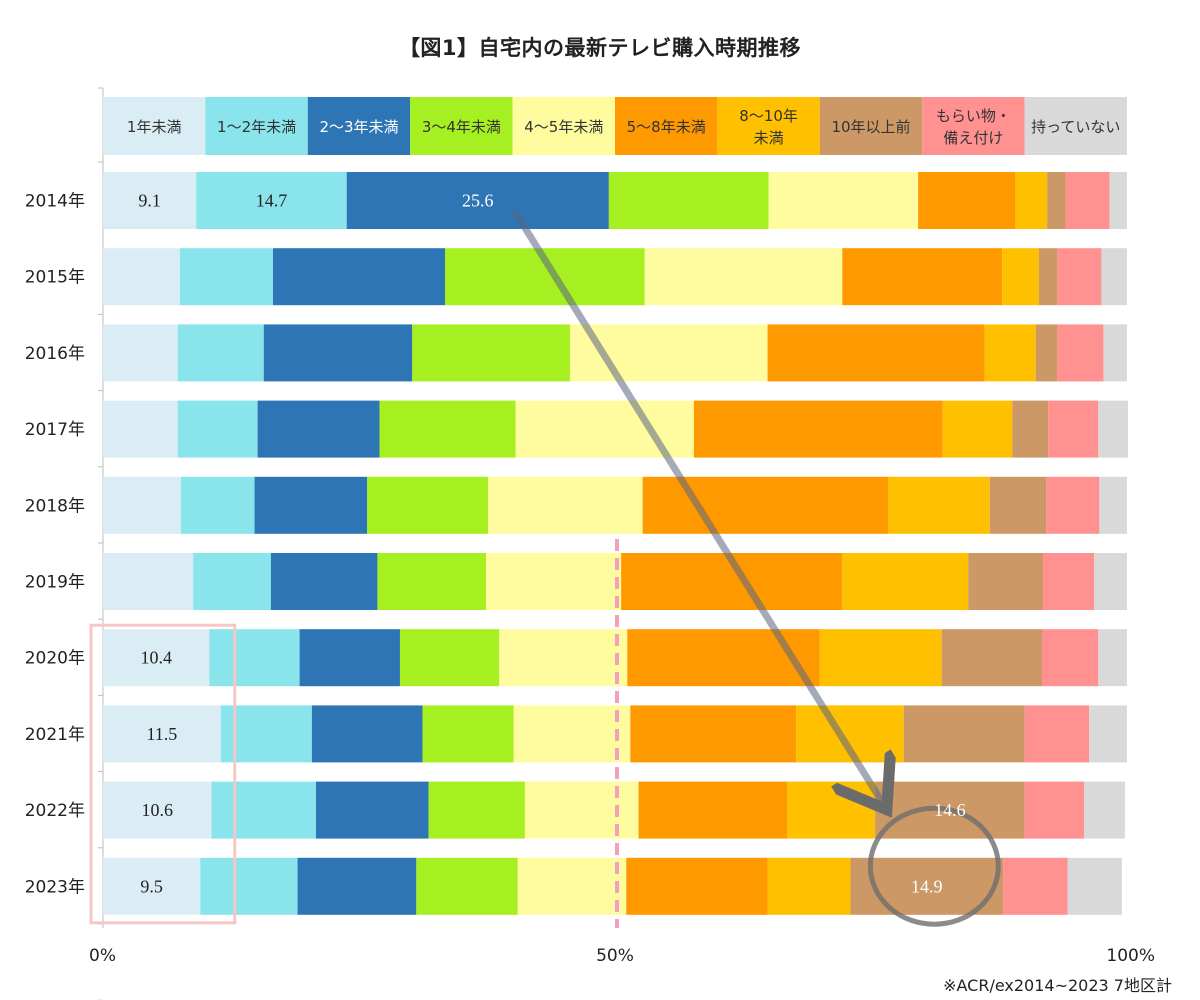 The image size is (1200, 1000). What do you see at coordinates (55, 583) in the screenshot?
I see `y-tick-label: 2019年` at bounding box center [55, 583].